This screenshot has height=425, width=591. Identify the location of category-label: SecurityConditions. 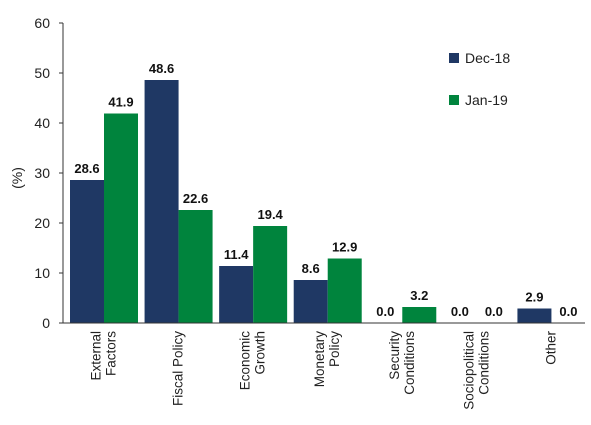
(402, 363).